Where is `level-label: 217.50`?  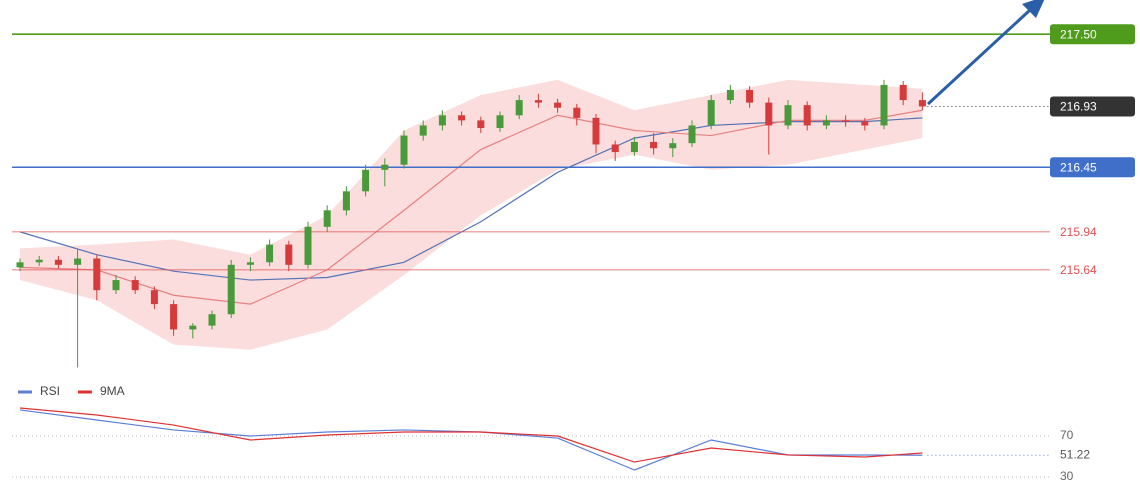
level-label: 217.50 is located at coordinates (1078, 34).